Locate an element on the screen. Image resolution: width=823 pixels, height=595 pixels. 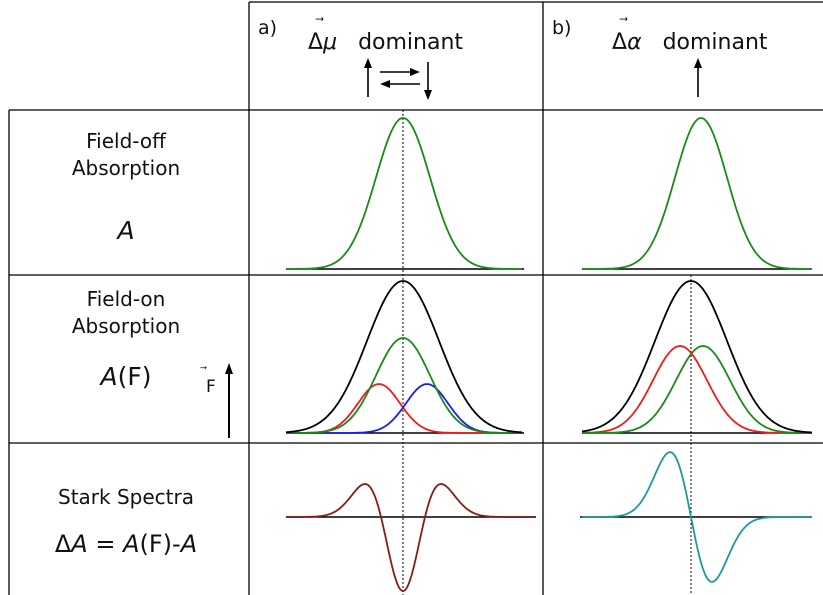
column-title-b: Δα⃗ dominant is located at coordinates (690, 42).